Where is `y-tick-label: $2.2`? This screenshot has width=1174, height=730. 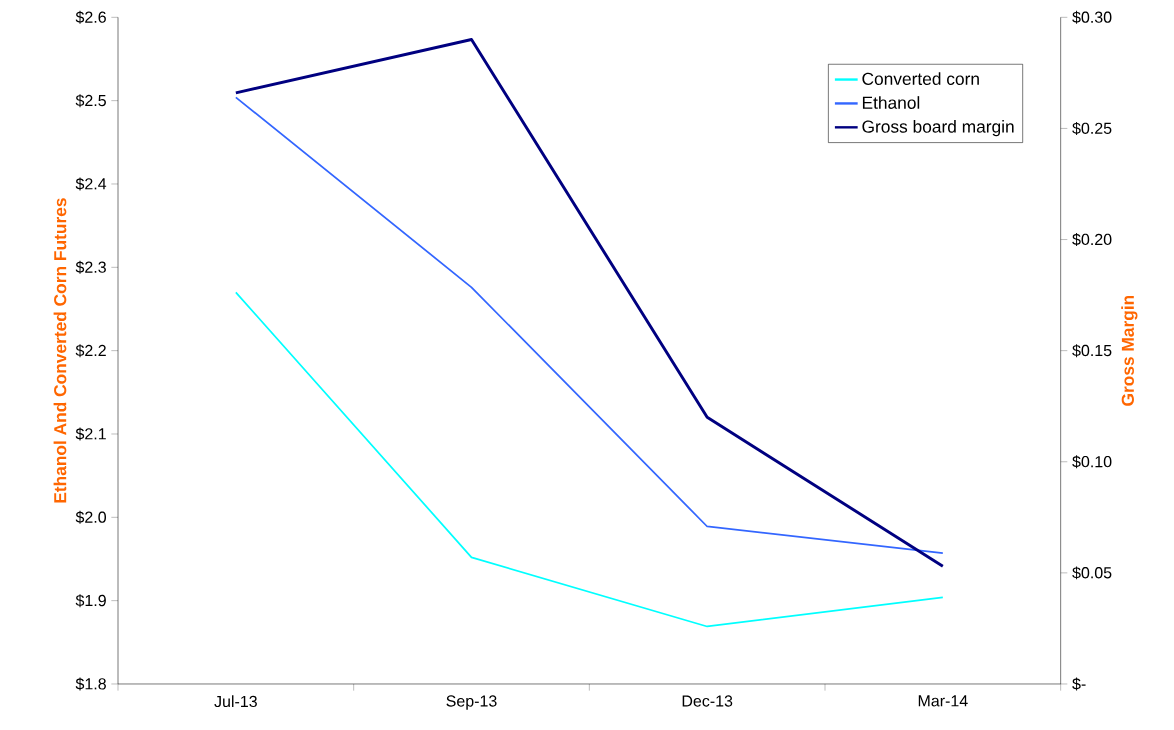 y-tick-label: $2.2 is located at coordinates (90, 351).